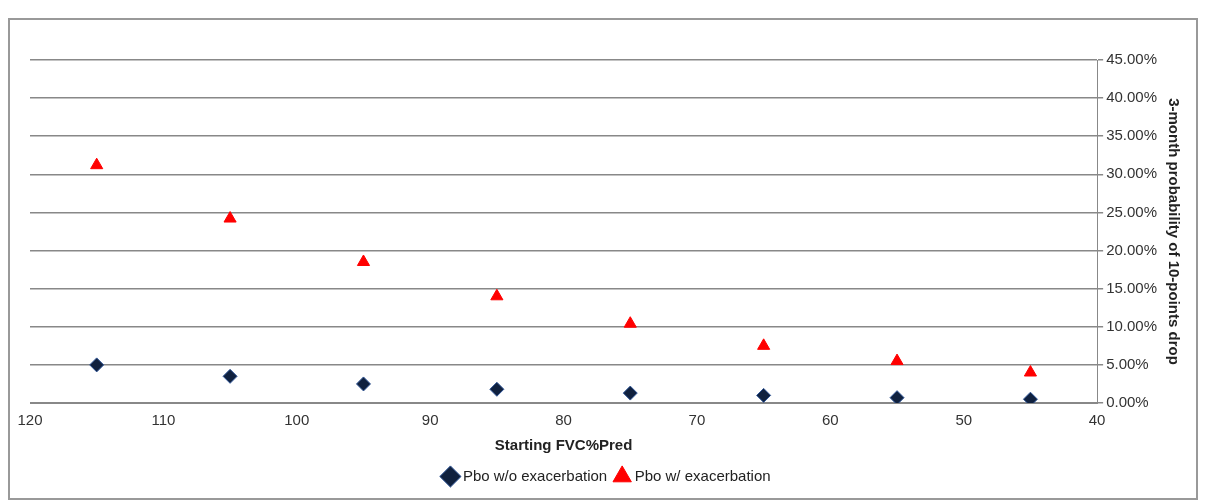 The height and width of the screenshot is (504, 1205). Describe the element at coordinates (702, 475) in the screenshot. I see `legend-label: Pbo w/ exacerbation` at that location.